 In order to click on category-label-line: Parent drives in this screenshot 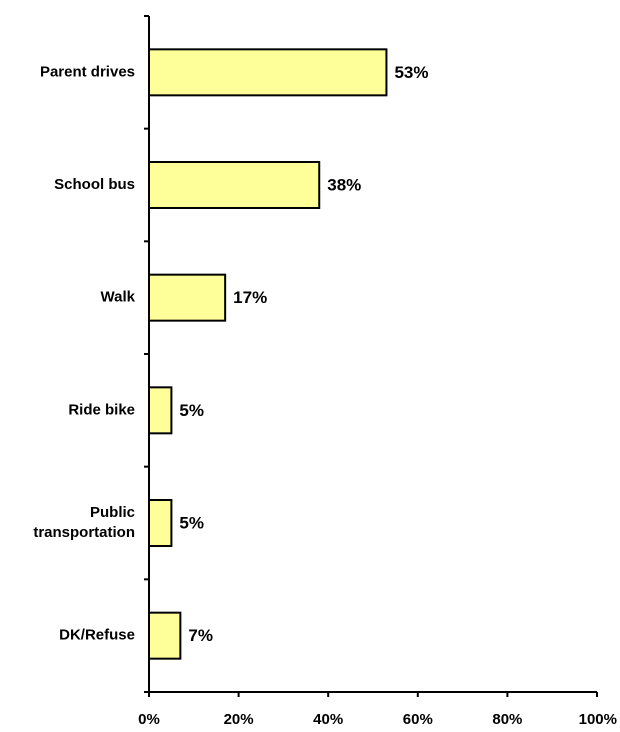, I will do `click(87, 71)`.